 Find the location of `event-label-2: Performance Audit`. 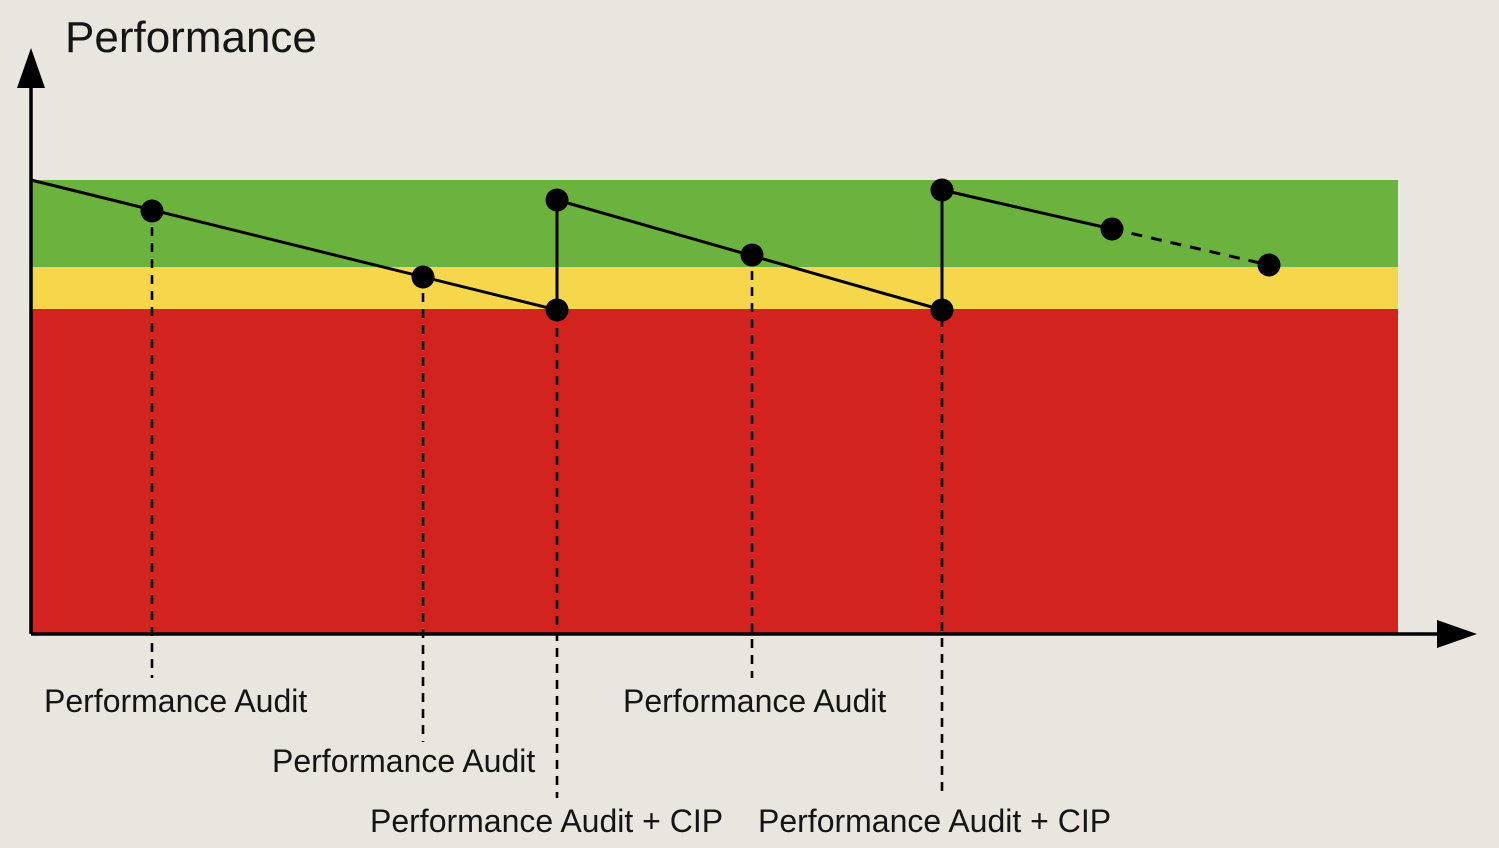

event-label-2: Performance Audit is located at coordinates (403, 761).